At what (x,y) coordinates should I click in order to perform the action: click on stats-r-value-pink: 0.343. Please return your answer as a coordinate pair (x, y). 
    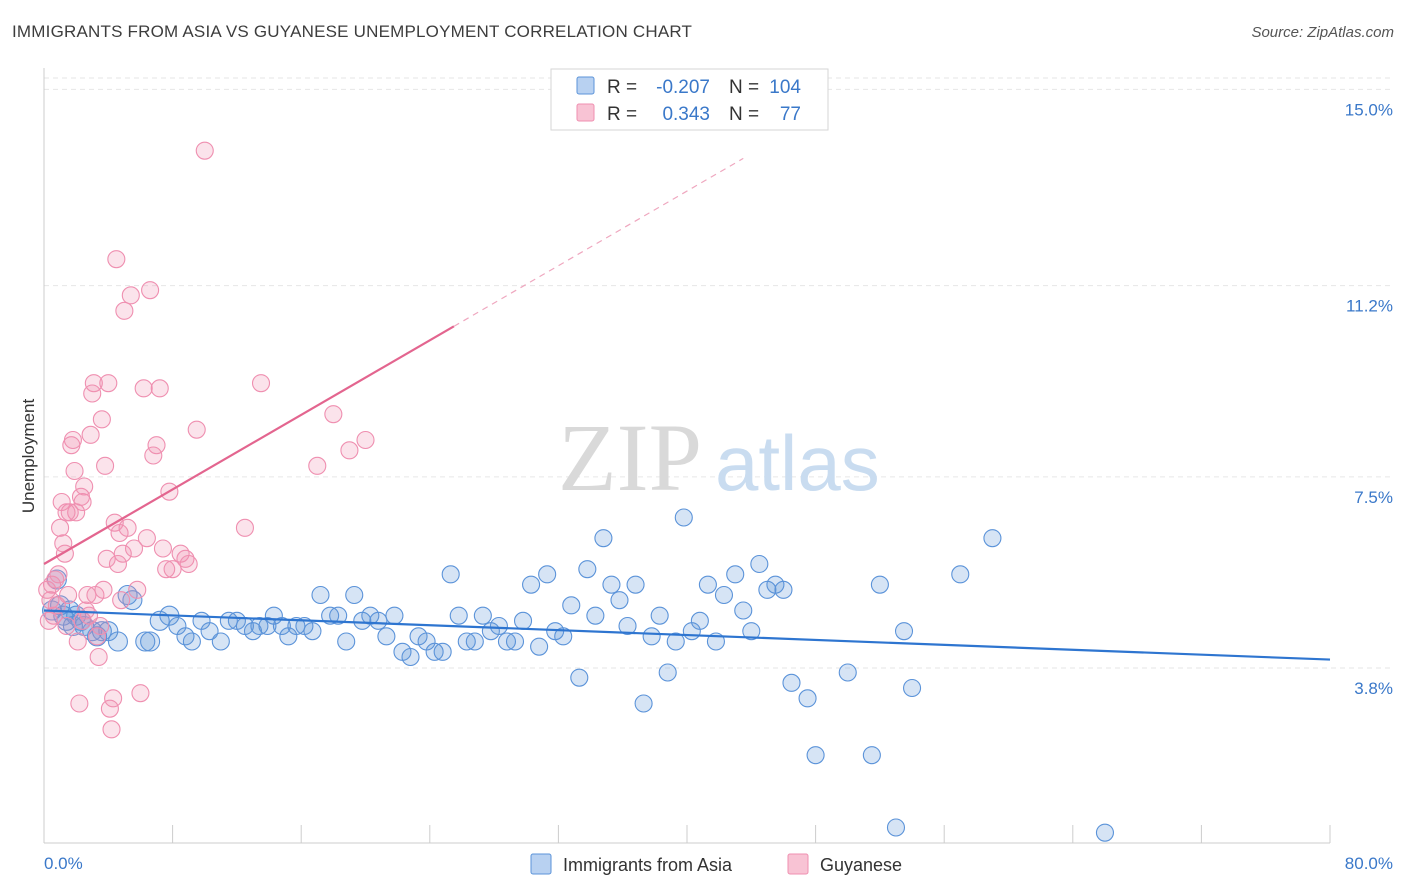
    Looking at the image, I should click on (686, 114).